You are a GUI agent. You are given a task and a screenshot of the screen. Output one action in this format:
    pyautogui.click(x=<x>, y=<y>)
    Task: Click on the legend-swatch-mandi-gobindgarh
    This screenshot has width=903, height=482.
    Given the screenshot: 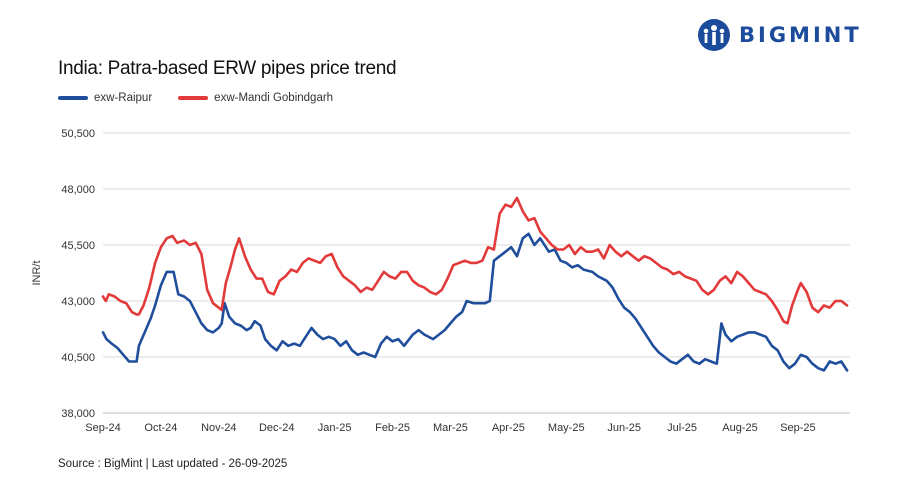 What is the action you would take?
    pyautogui.click(x=193, y=98)
    